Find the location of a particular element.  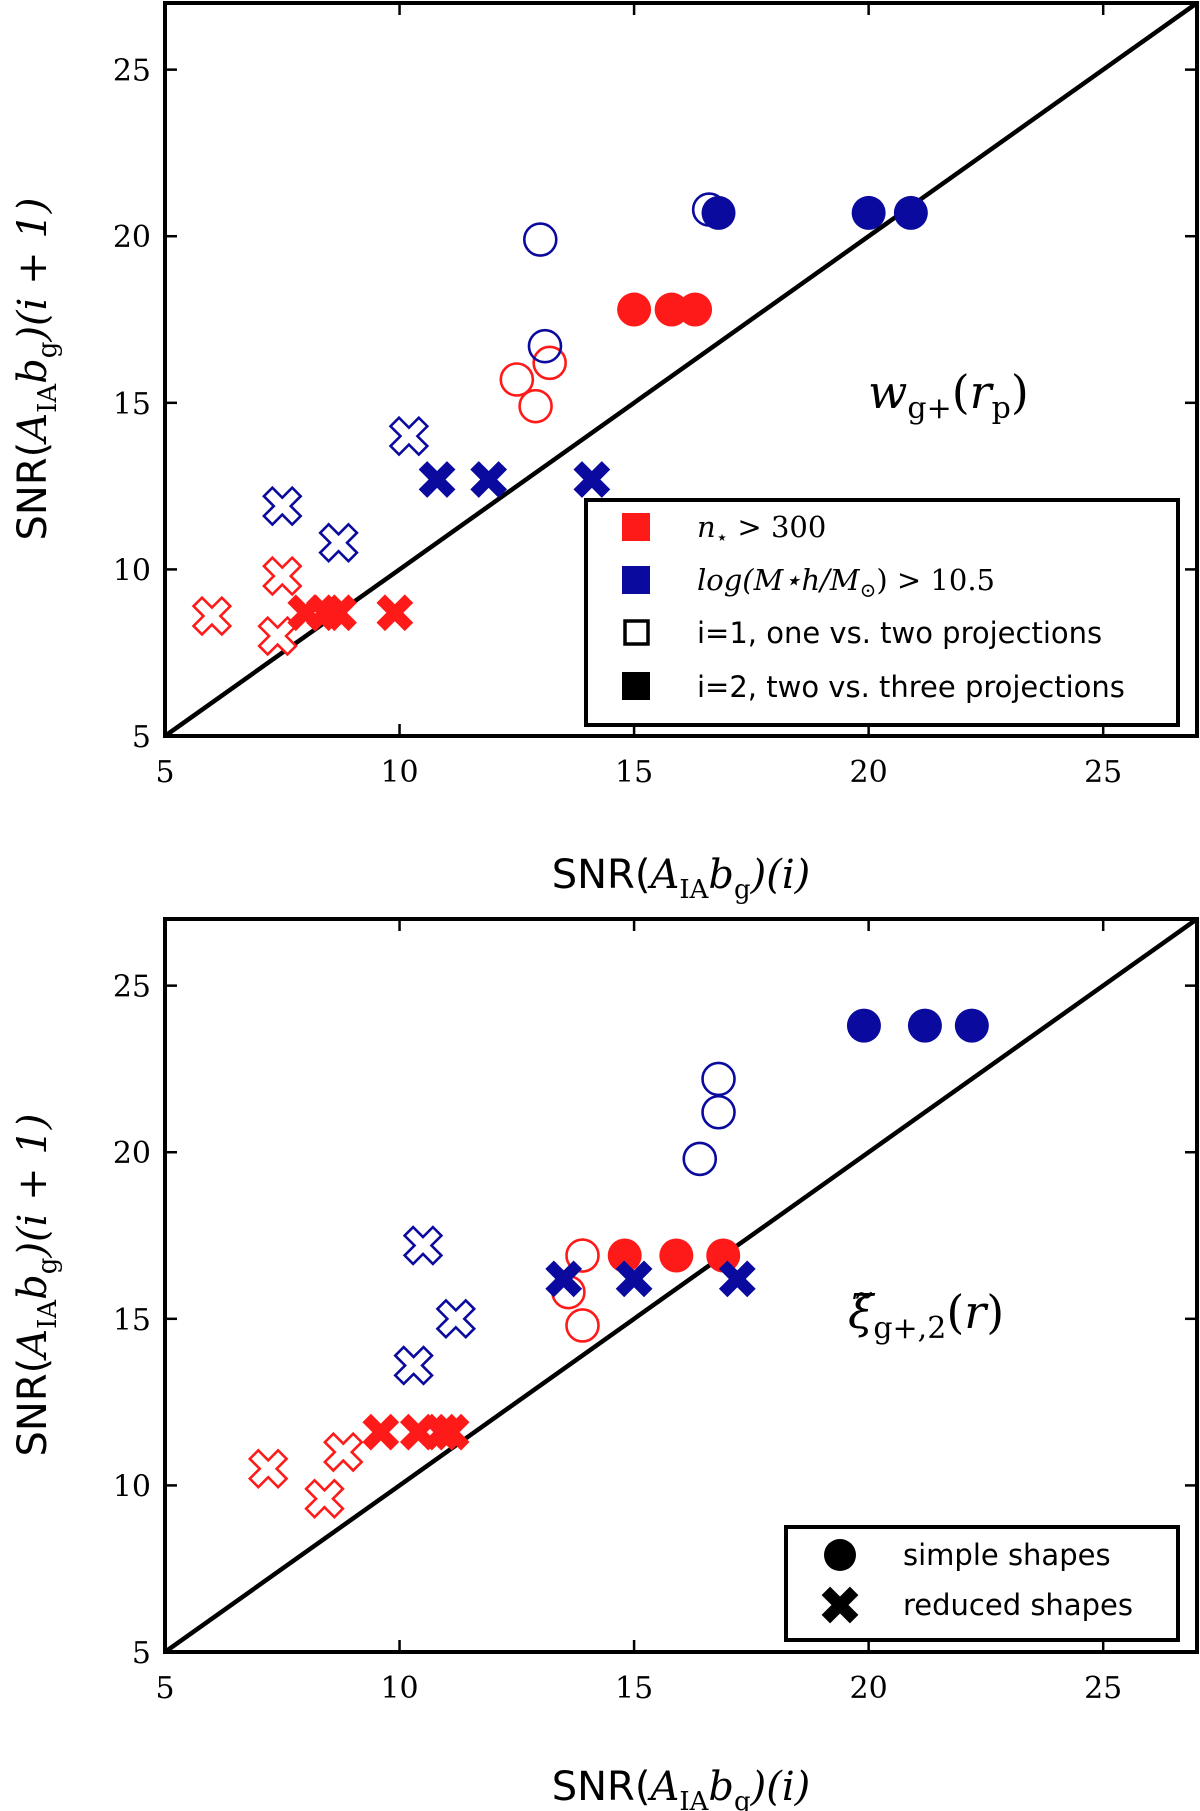

top-xlabel-prefix: SNR( is located at coordinates (601, 875).